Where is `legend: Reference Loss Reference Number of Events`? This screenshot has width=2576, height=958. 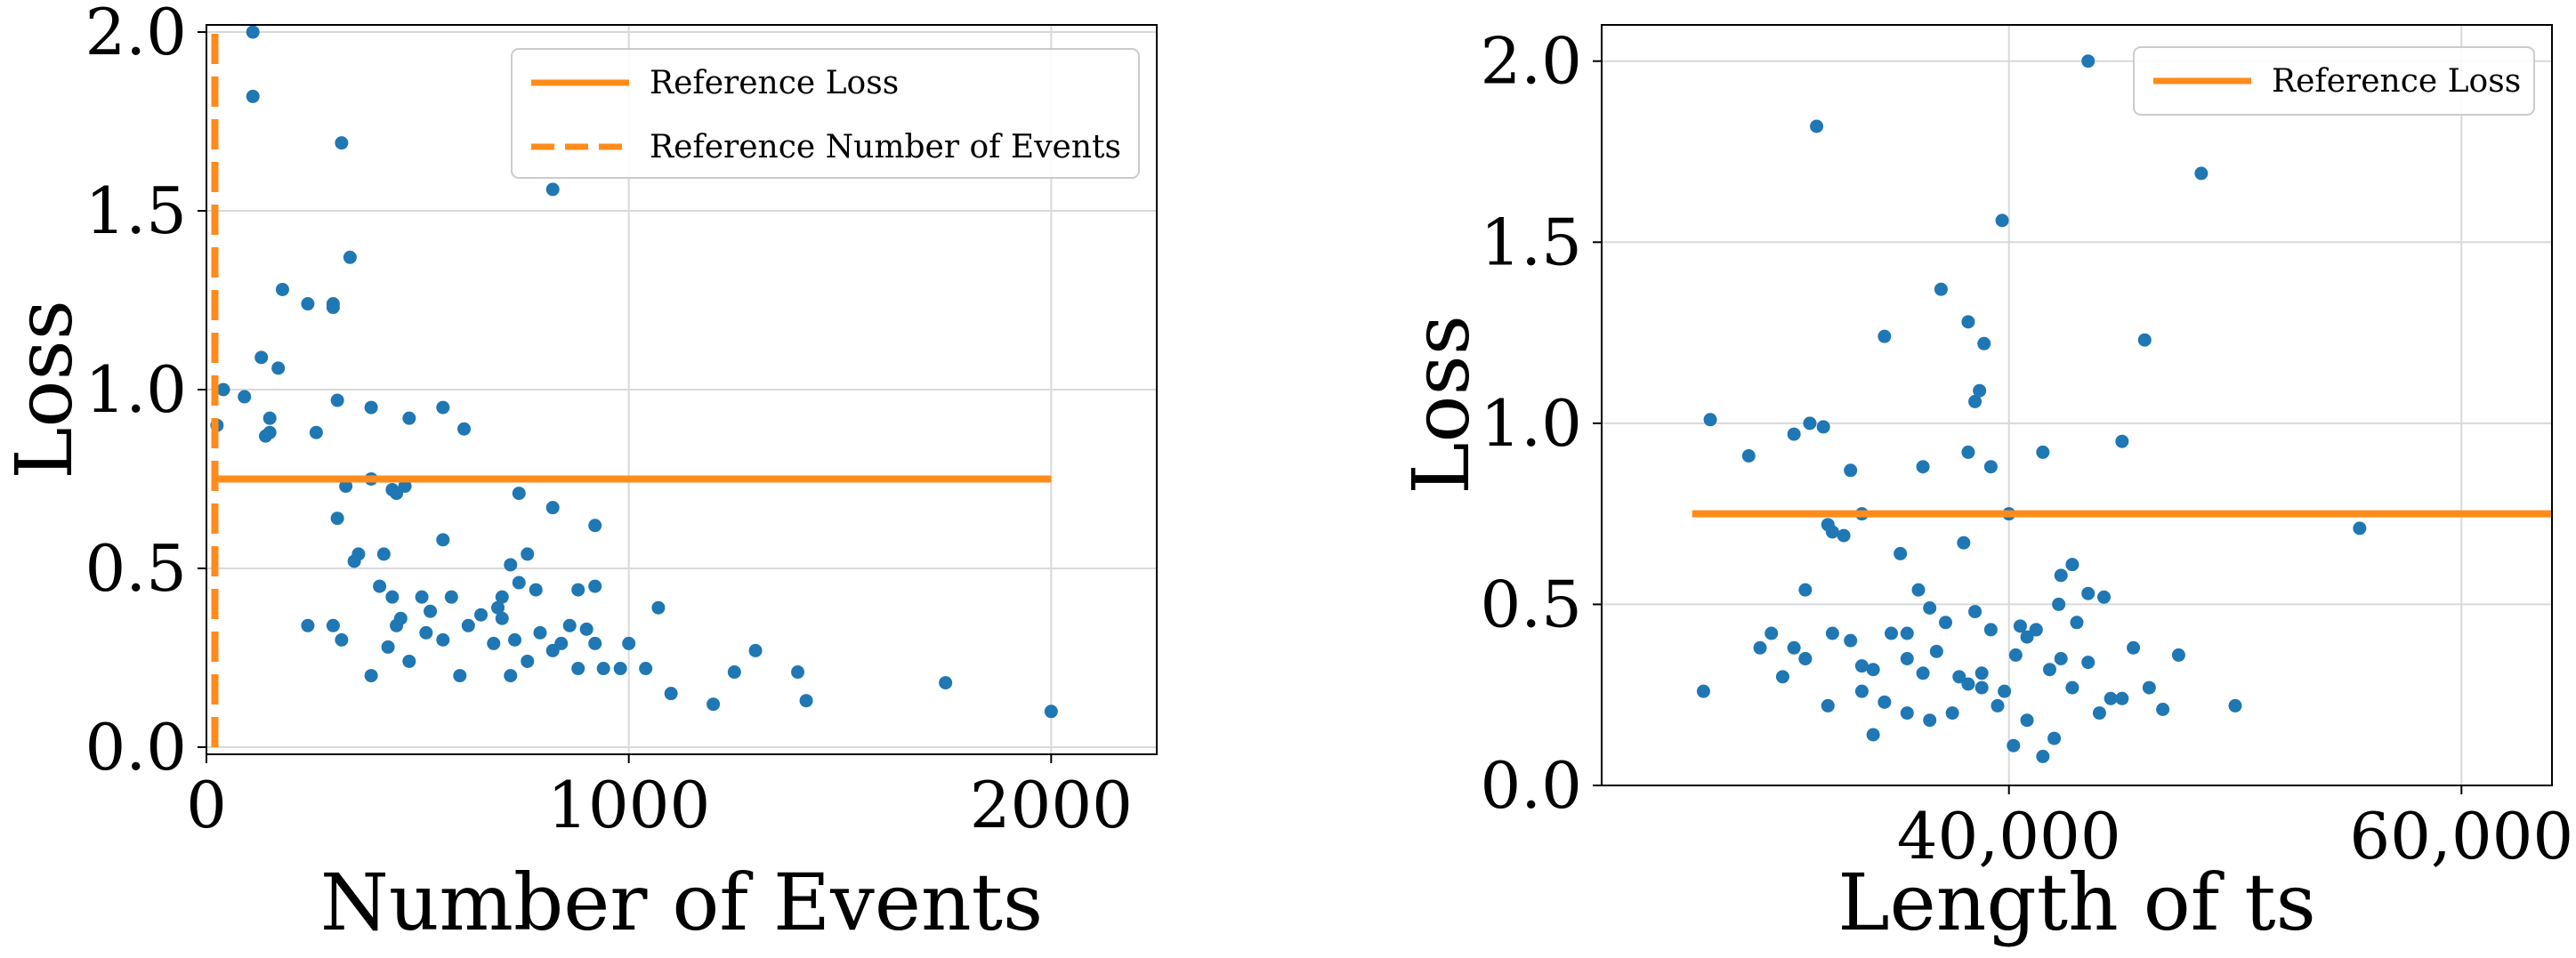 legend: Reference Loss Reference Number of Events is located at coordinates (825, 113).